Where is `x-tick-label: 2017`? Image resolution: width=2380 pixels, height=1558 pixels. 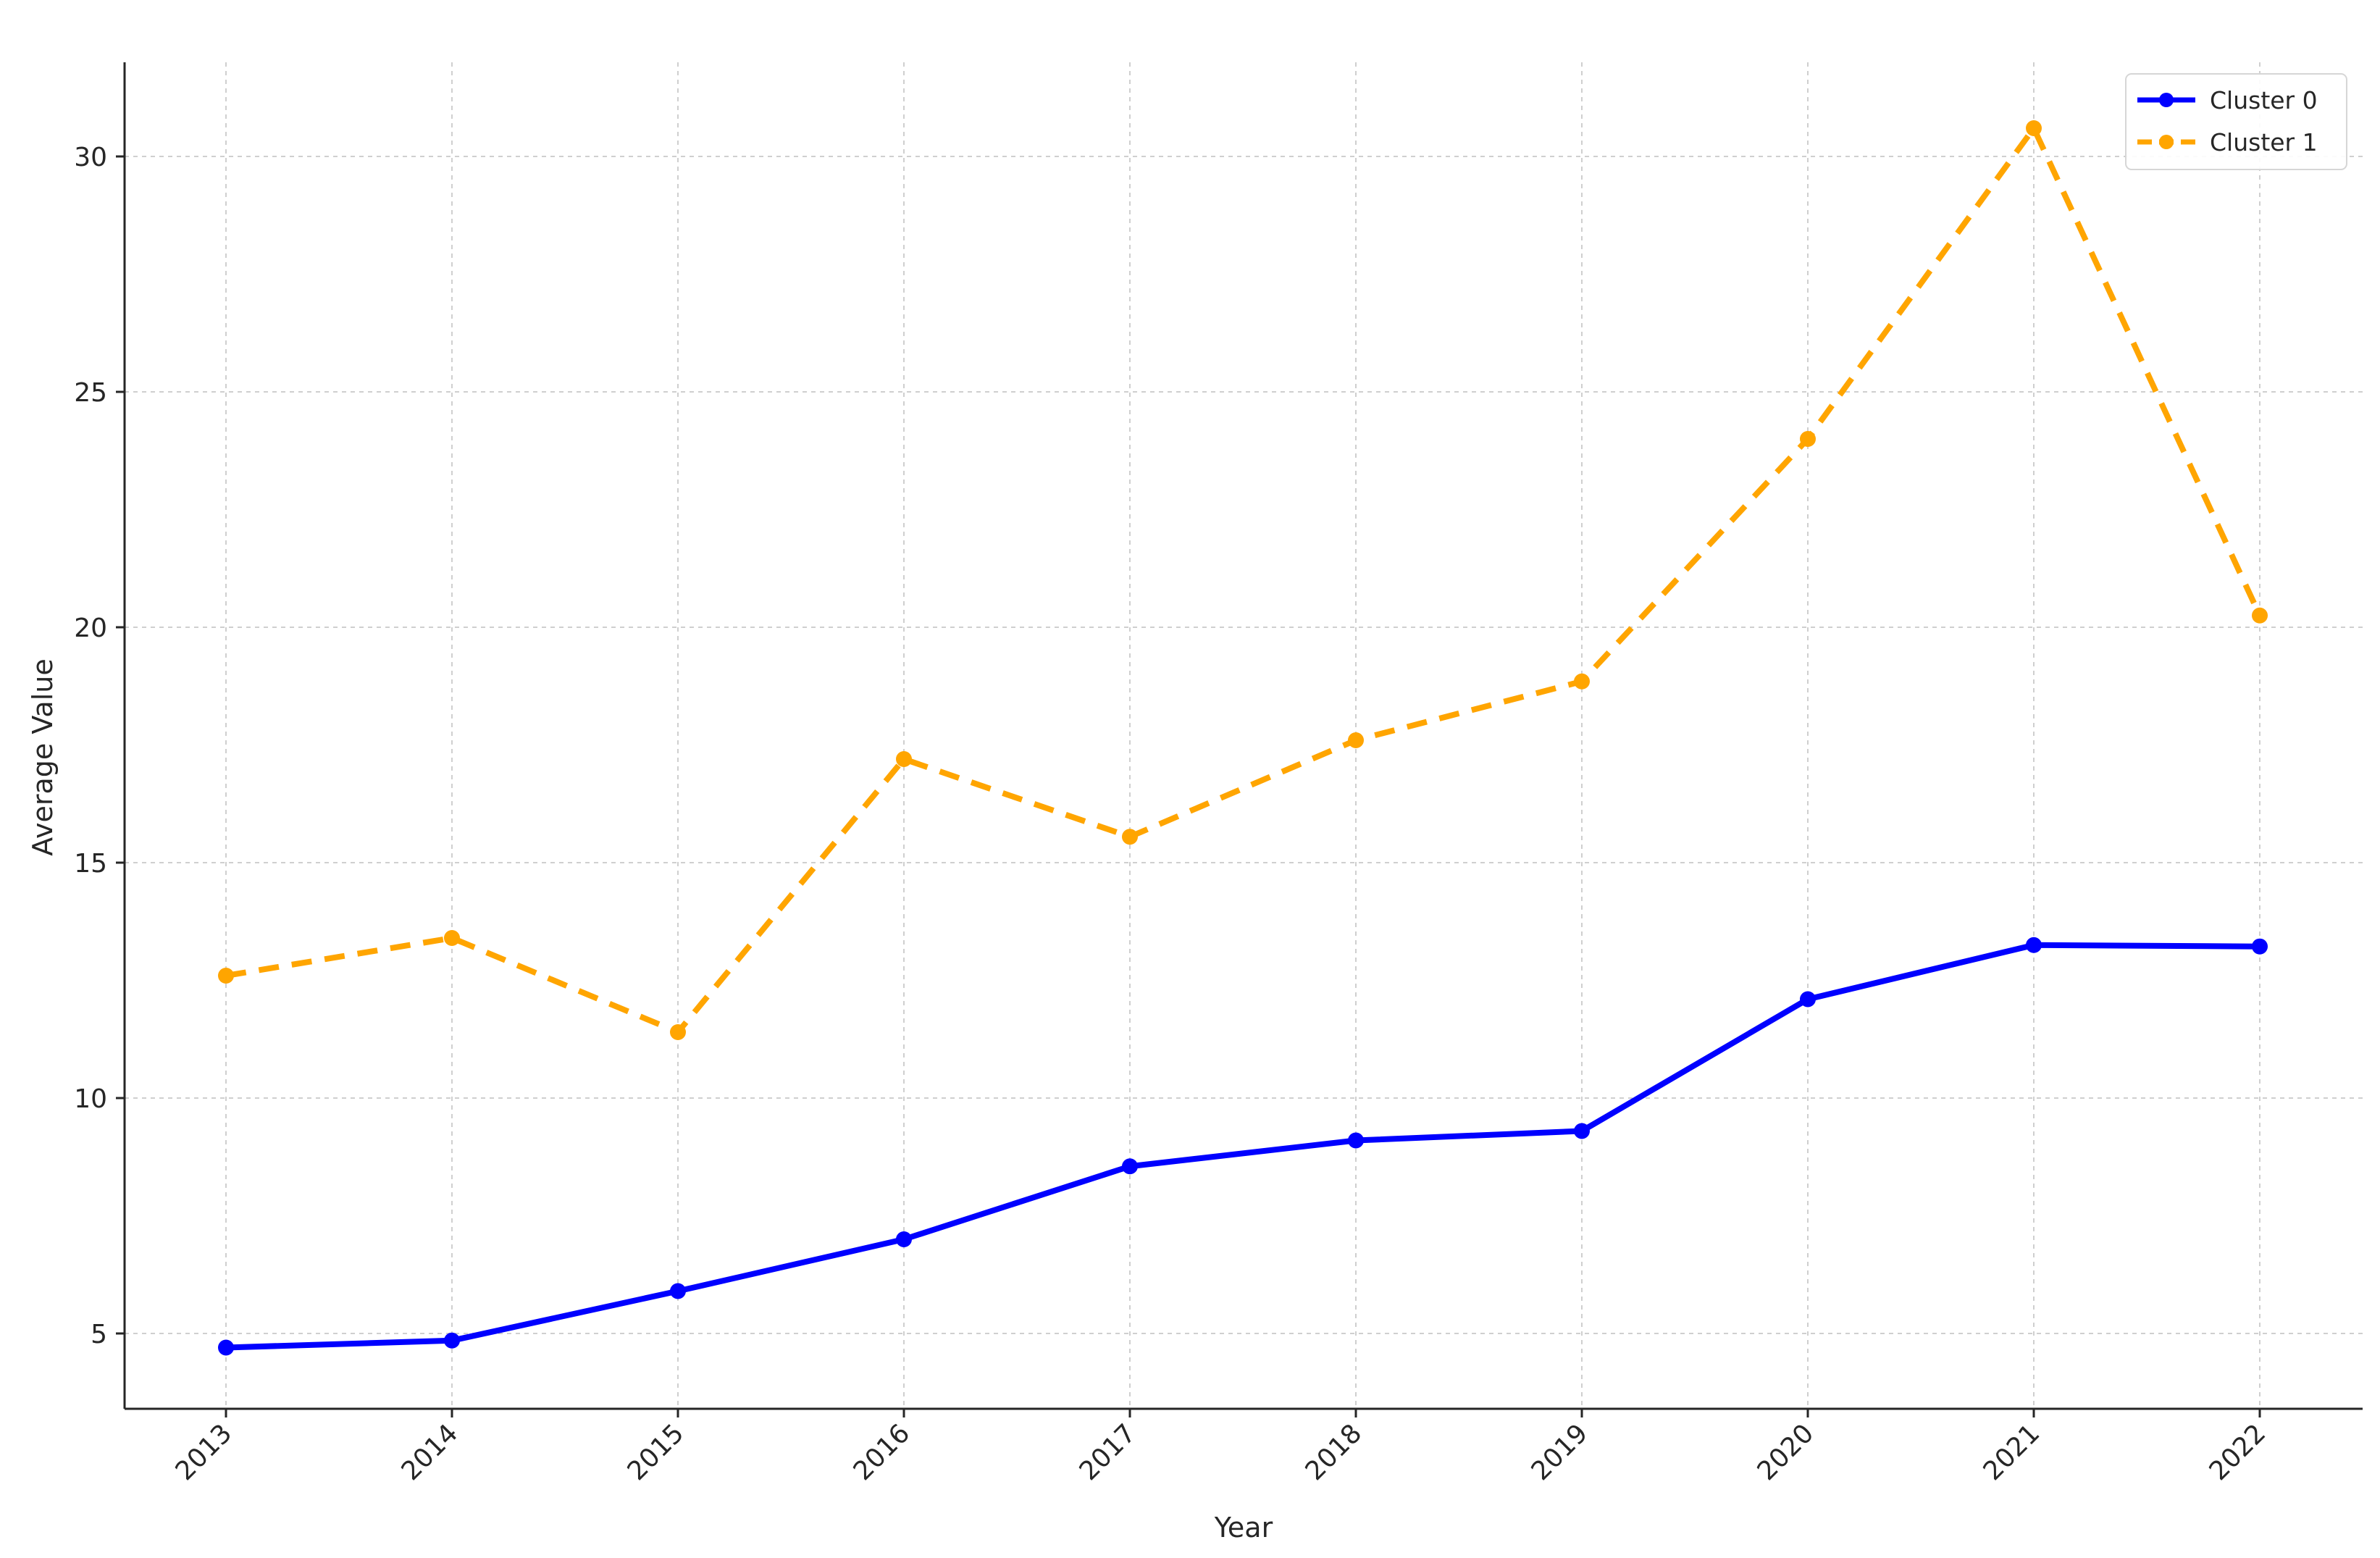 x-tick-label: 2017 is located at coordinates (1108, 1452).